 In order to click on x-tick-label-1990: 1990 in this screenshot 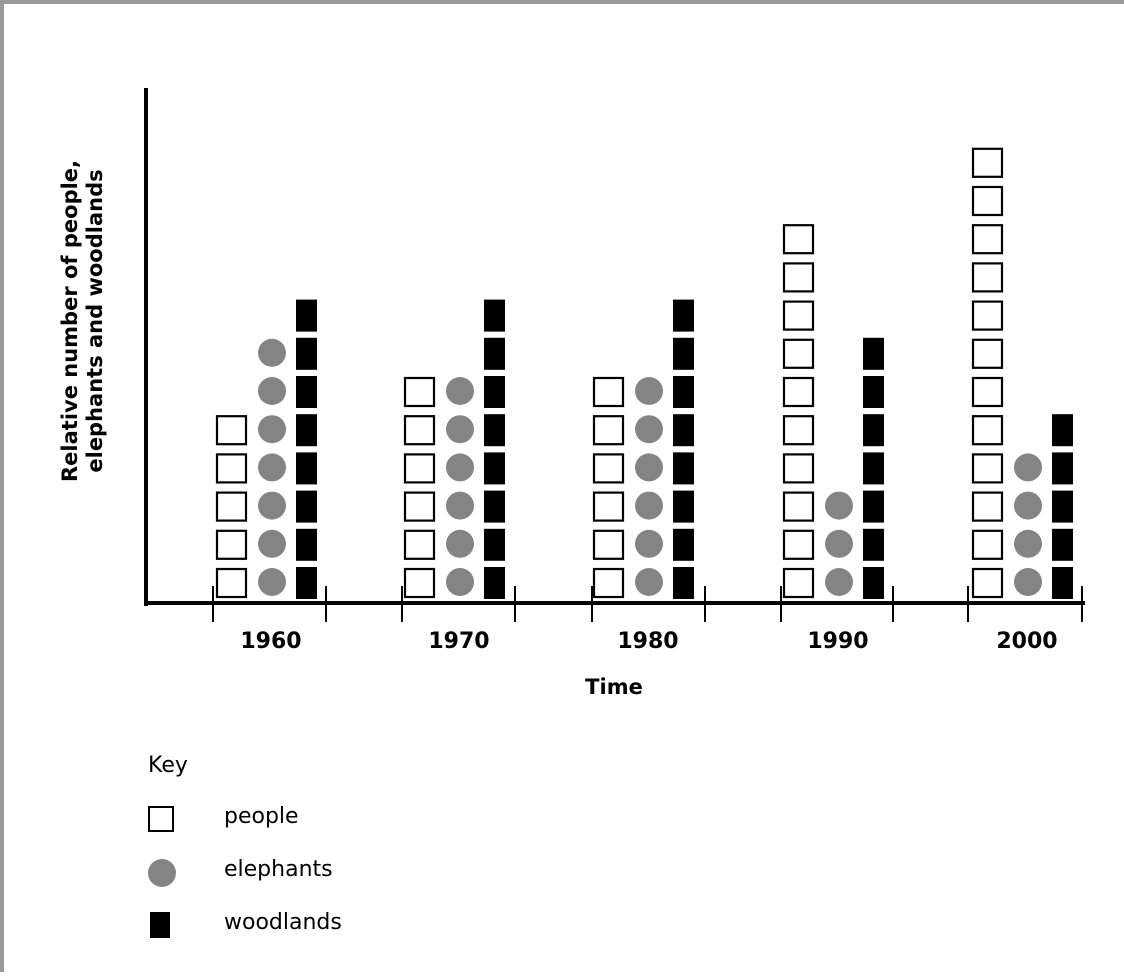, I will do `click(837, 641)`.